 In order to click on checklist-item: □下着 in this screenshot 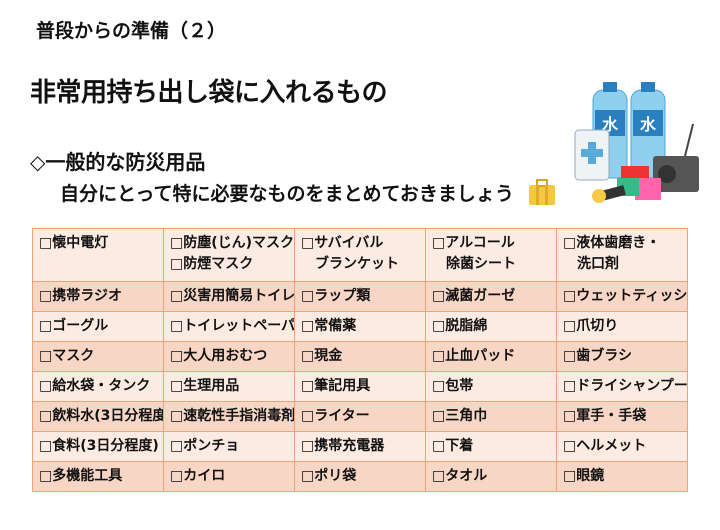, I will do `click(491, 446)`.